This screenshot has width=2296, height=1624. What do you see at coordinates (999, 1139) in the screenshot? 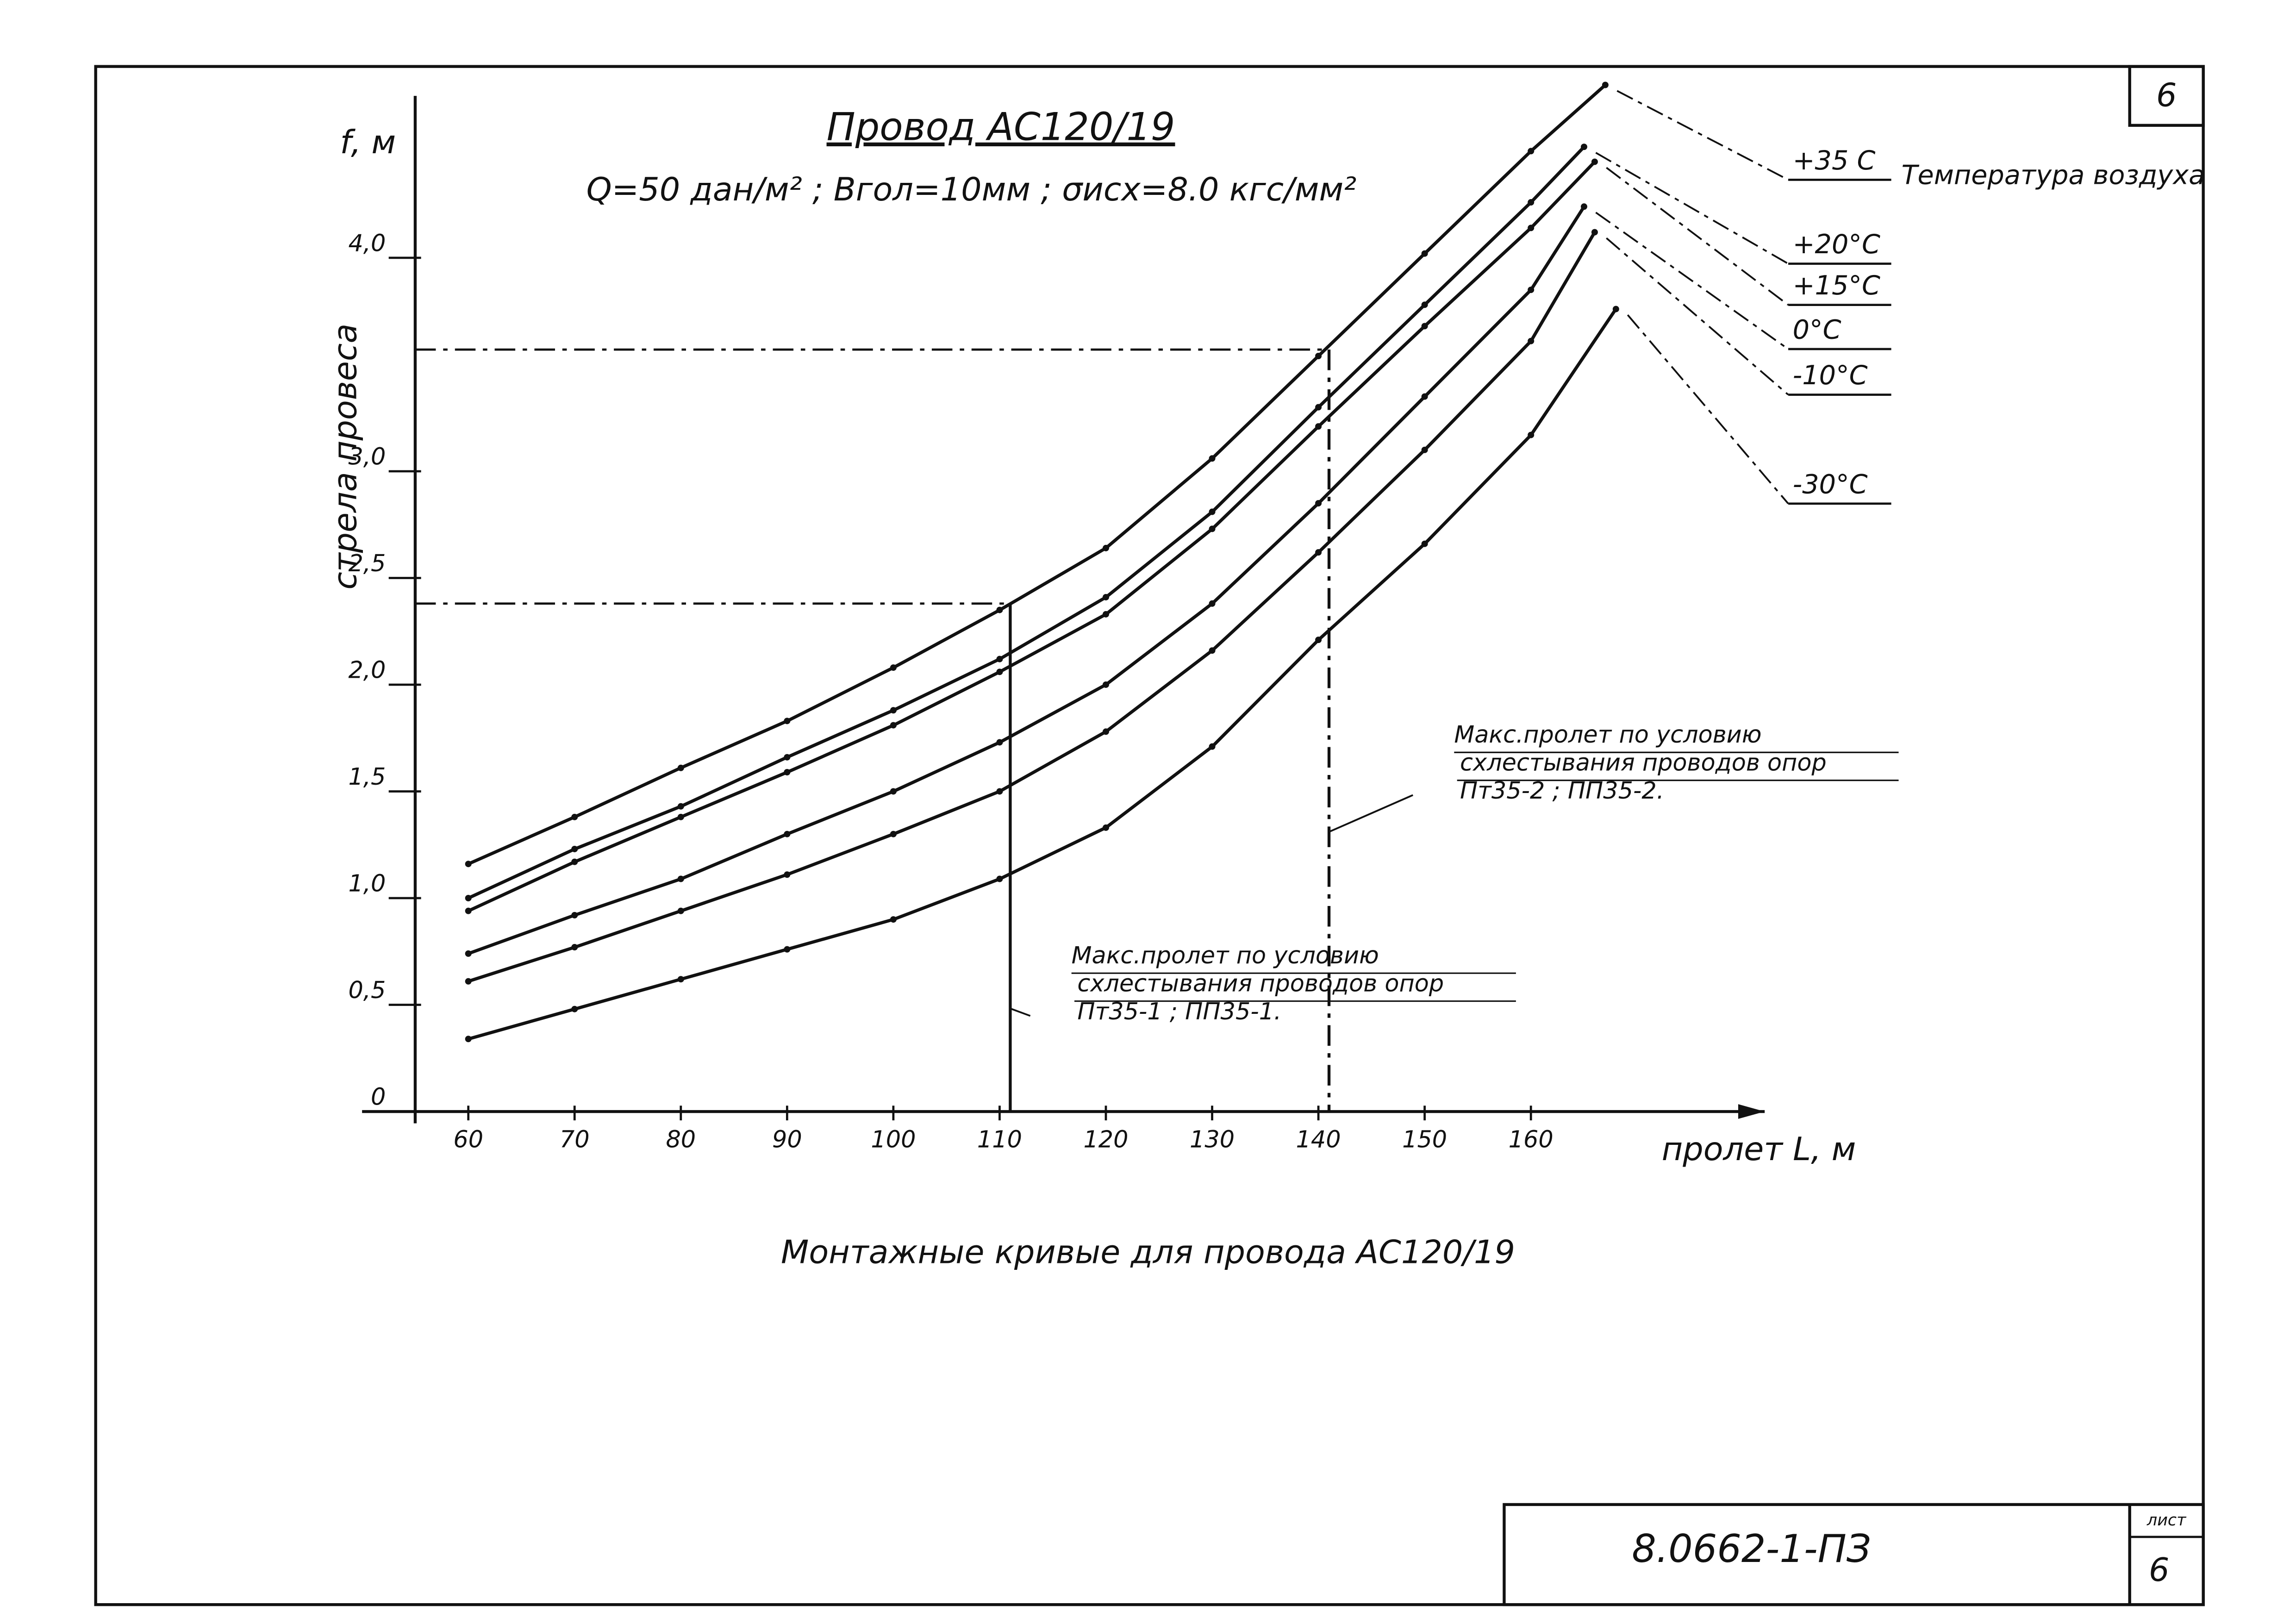
I see `x-tick-label: 110` at bounding box center [999, 1139].